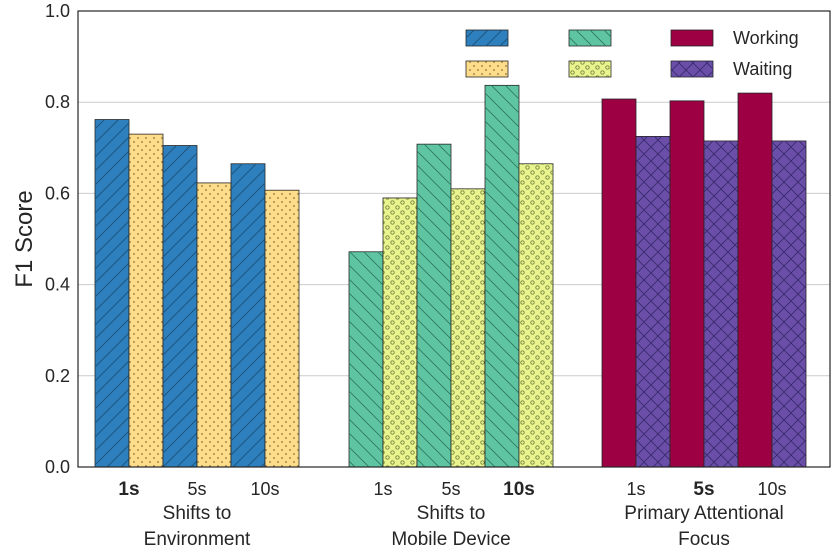 The height and width of the screenshot is (552, 831). I want to click on y-ticks: 0.0 0.2 0.4 0.6 0.8 1.0, so click(57, 239).